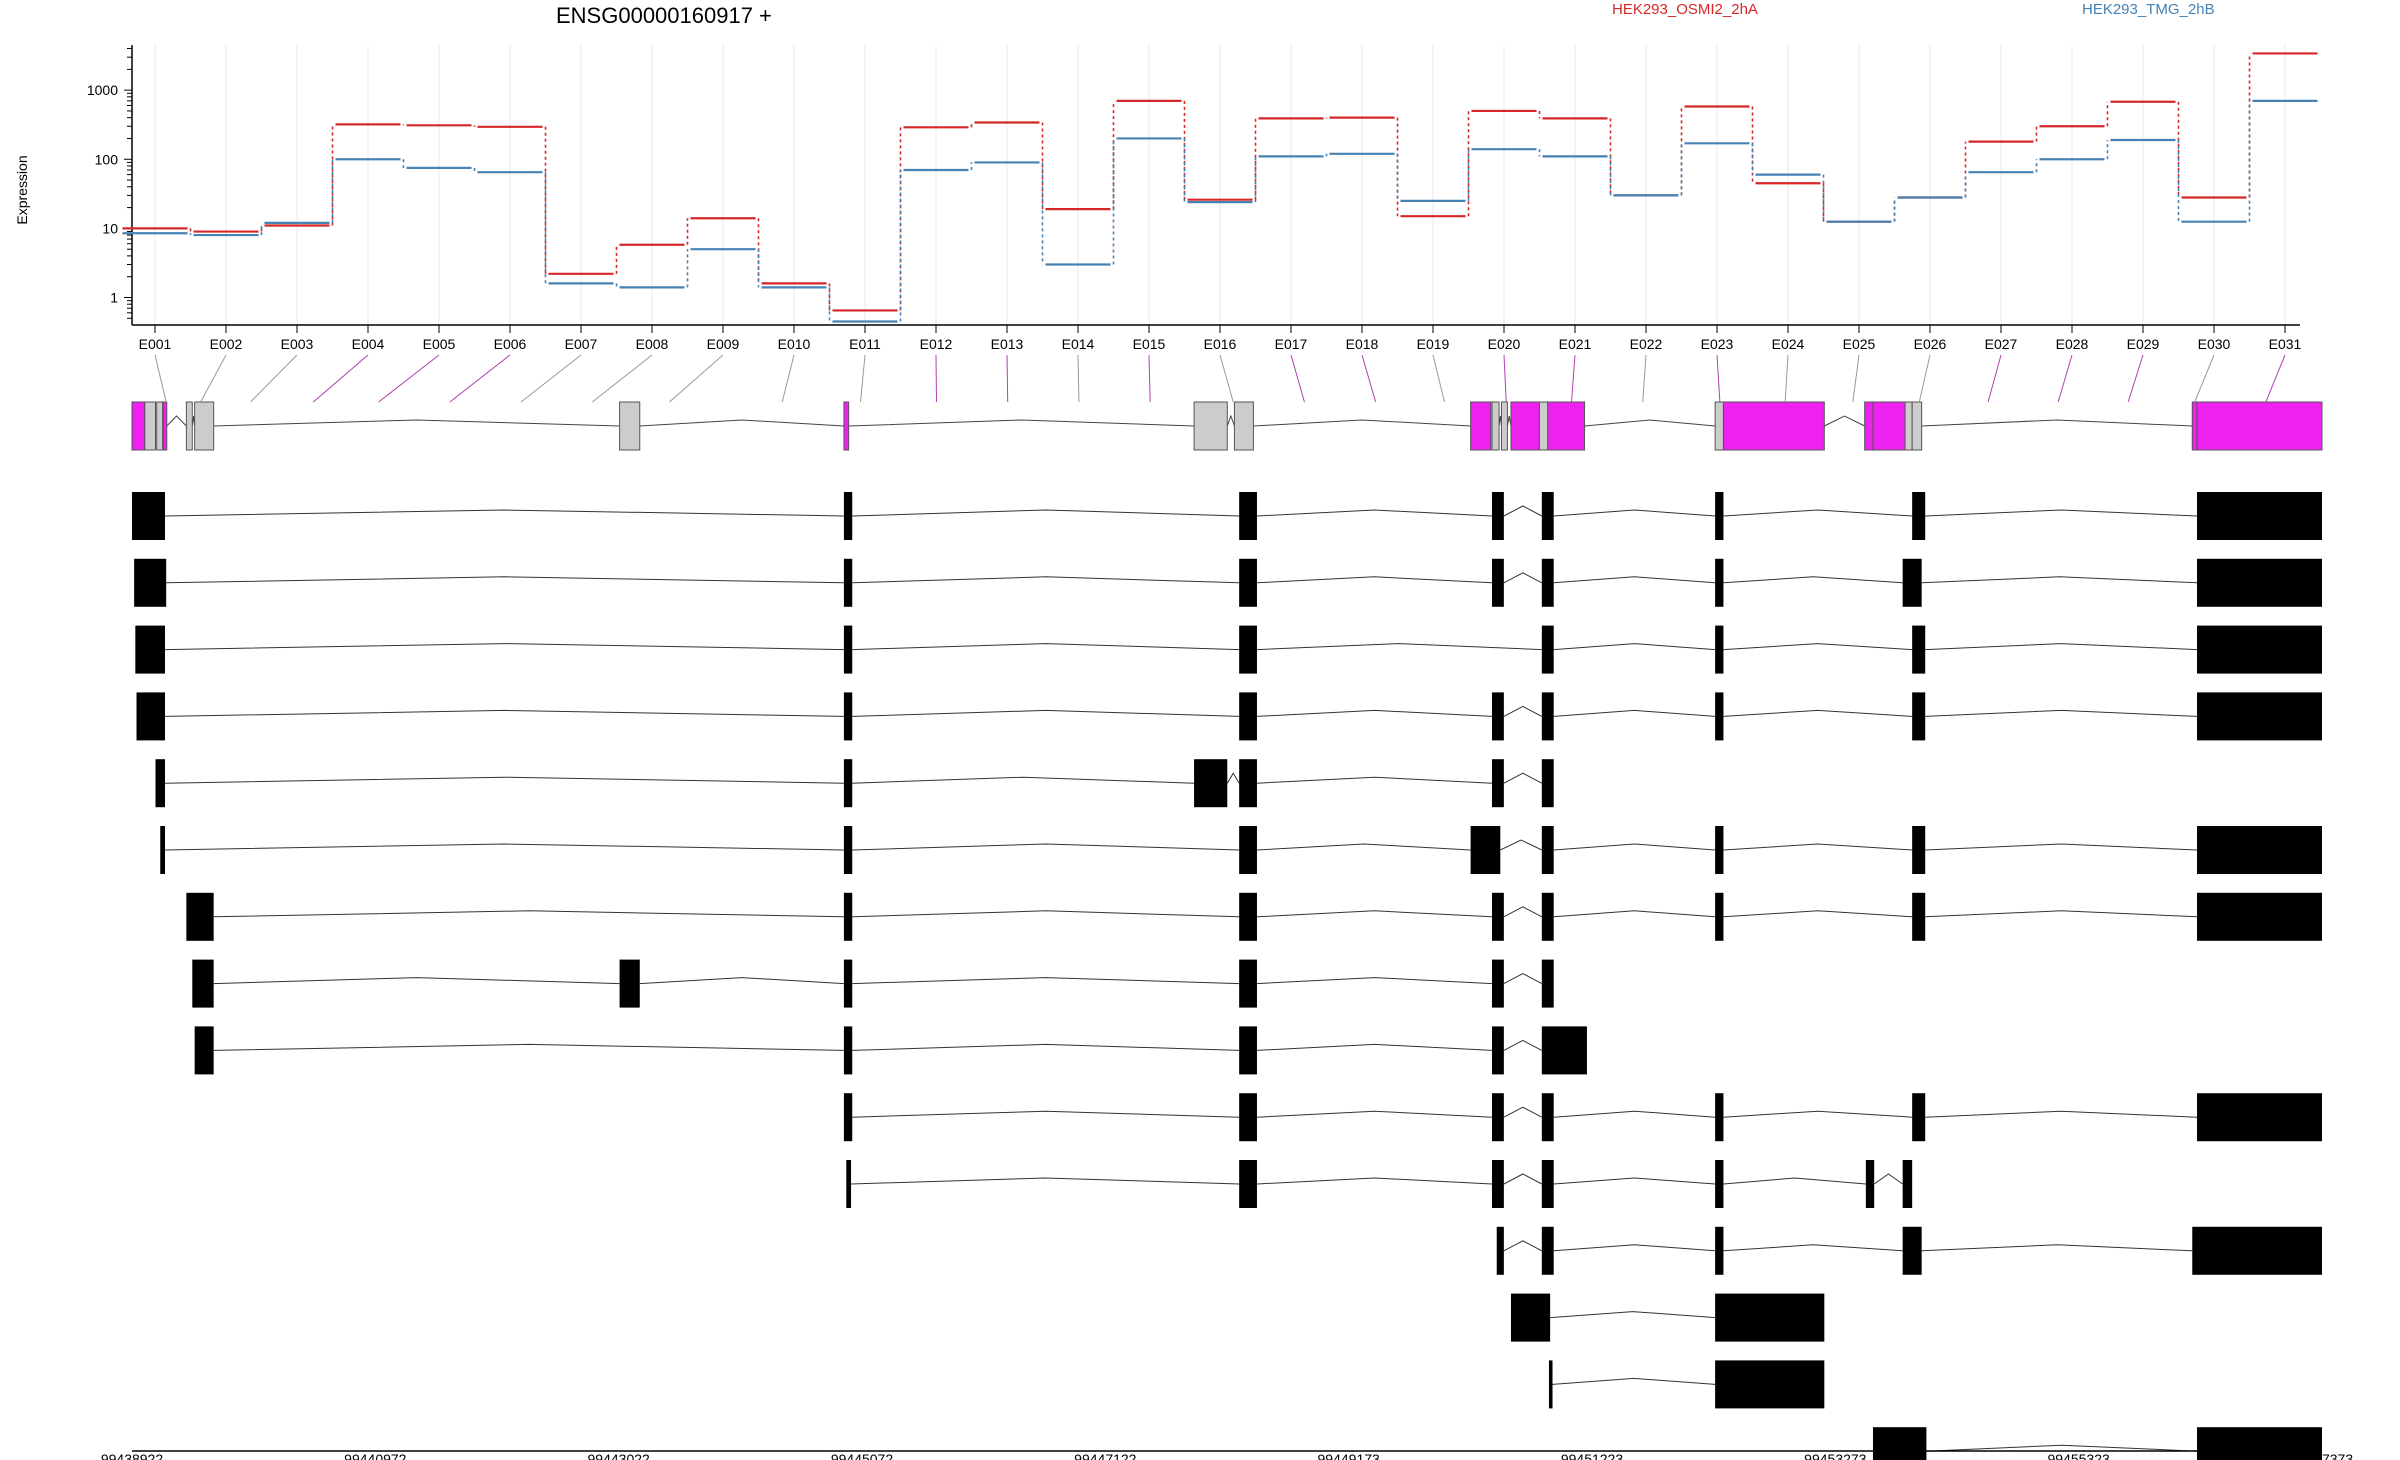  Describe the element at coordinates (936, 344) in the screenshot. I see `x-tick-label: E012` at that location.